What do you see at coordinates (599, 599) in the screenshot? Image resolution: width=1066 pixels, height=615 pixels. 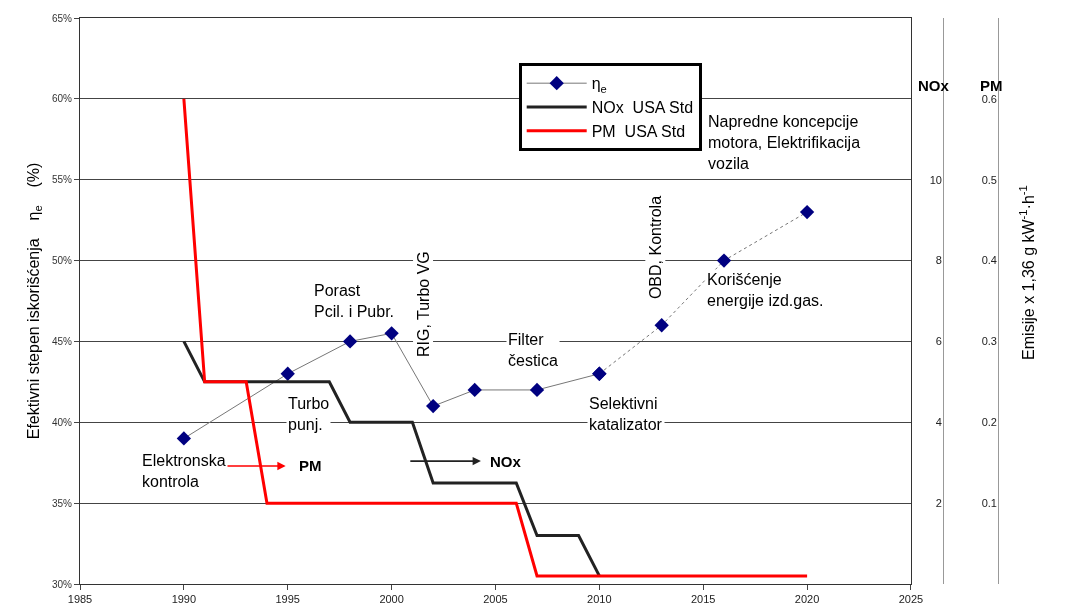 I see `x-tick-label: 2010` at bounding box center [599, 599].